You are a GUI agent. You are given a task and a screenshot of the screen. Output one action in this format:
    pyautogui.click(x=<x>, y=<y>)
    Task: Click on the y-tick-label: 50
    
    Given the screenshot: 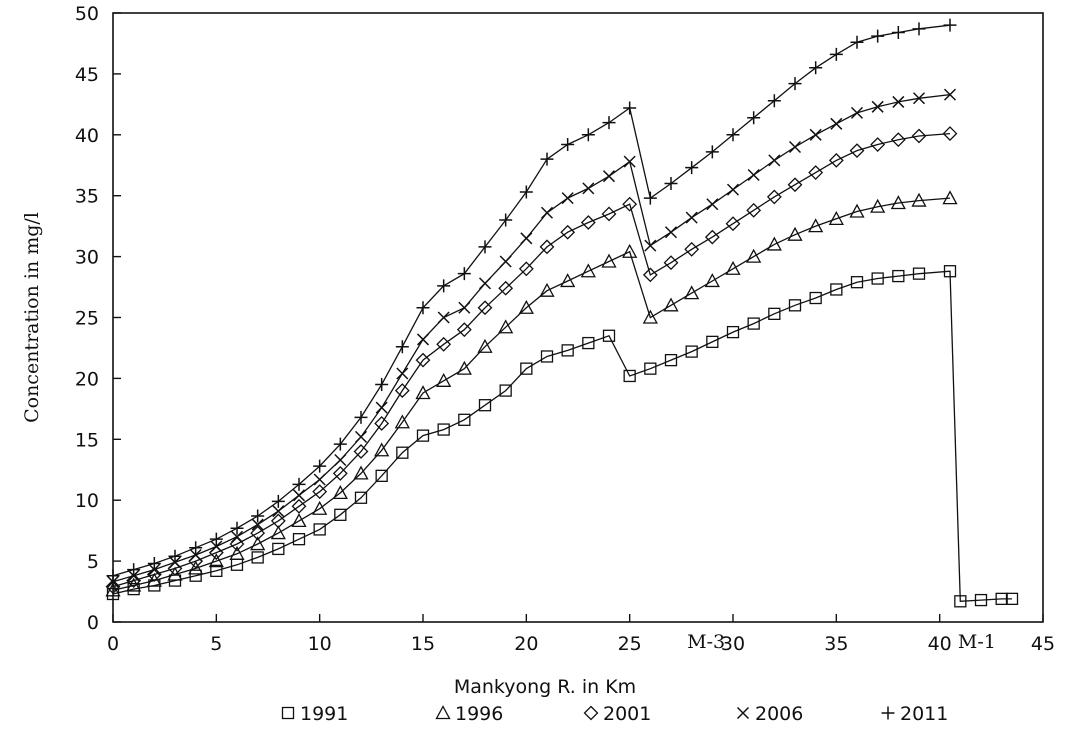 What is the action you would take?
    pyautogui.click(x=87, y=14)
    